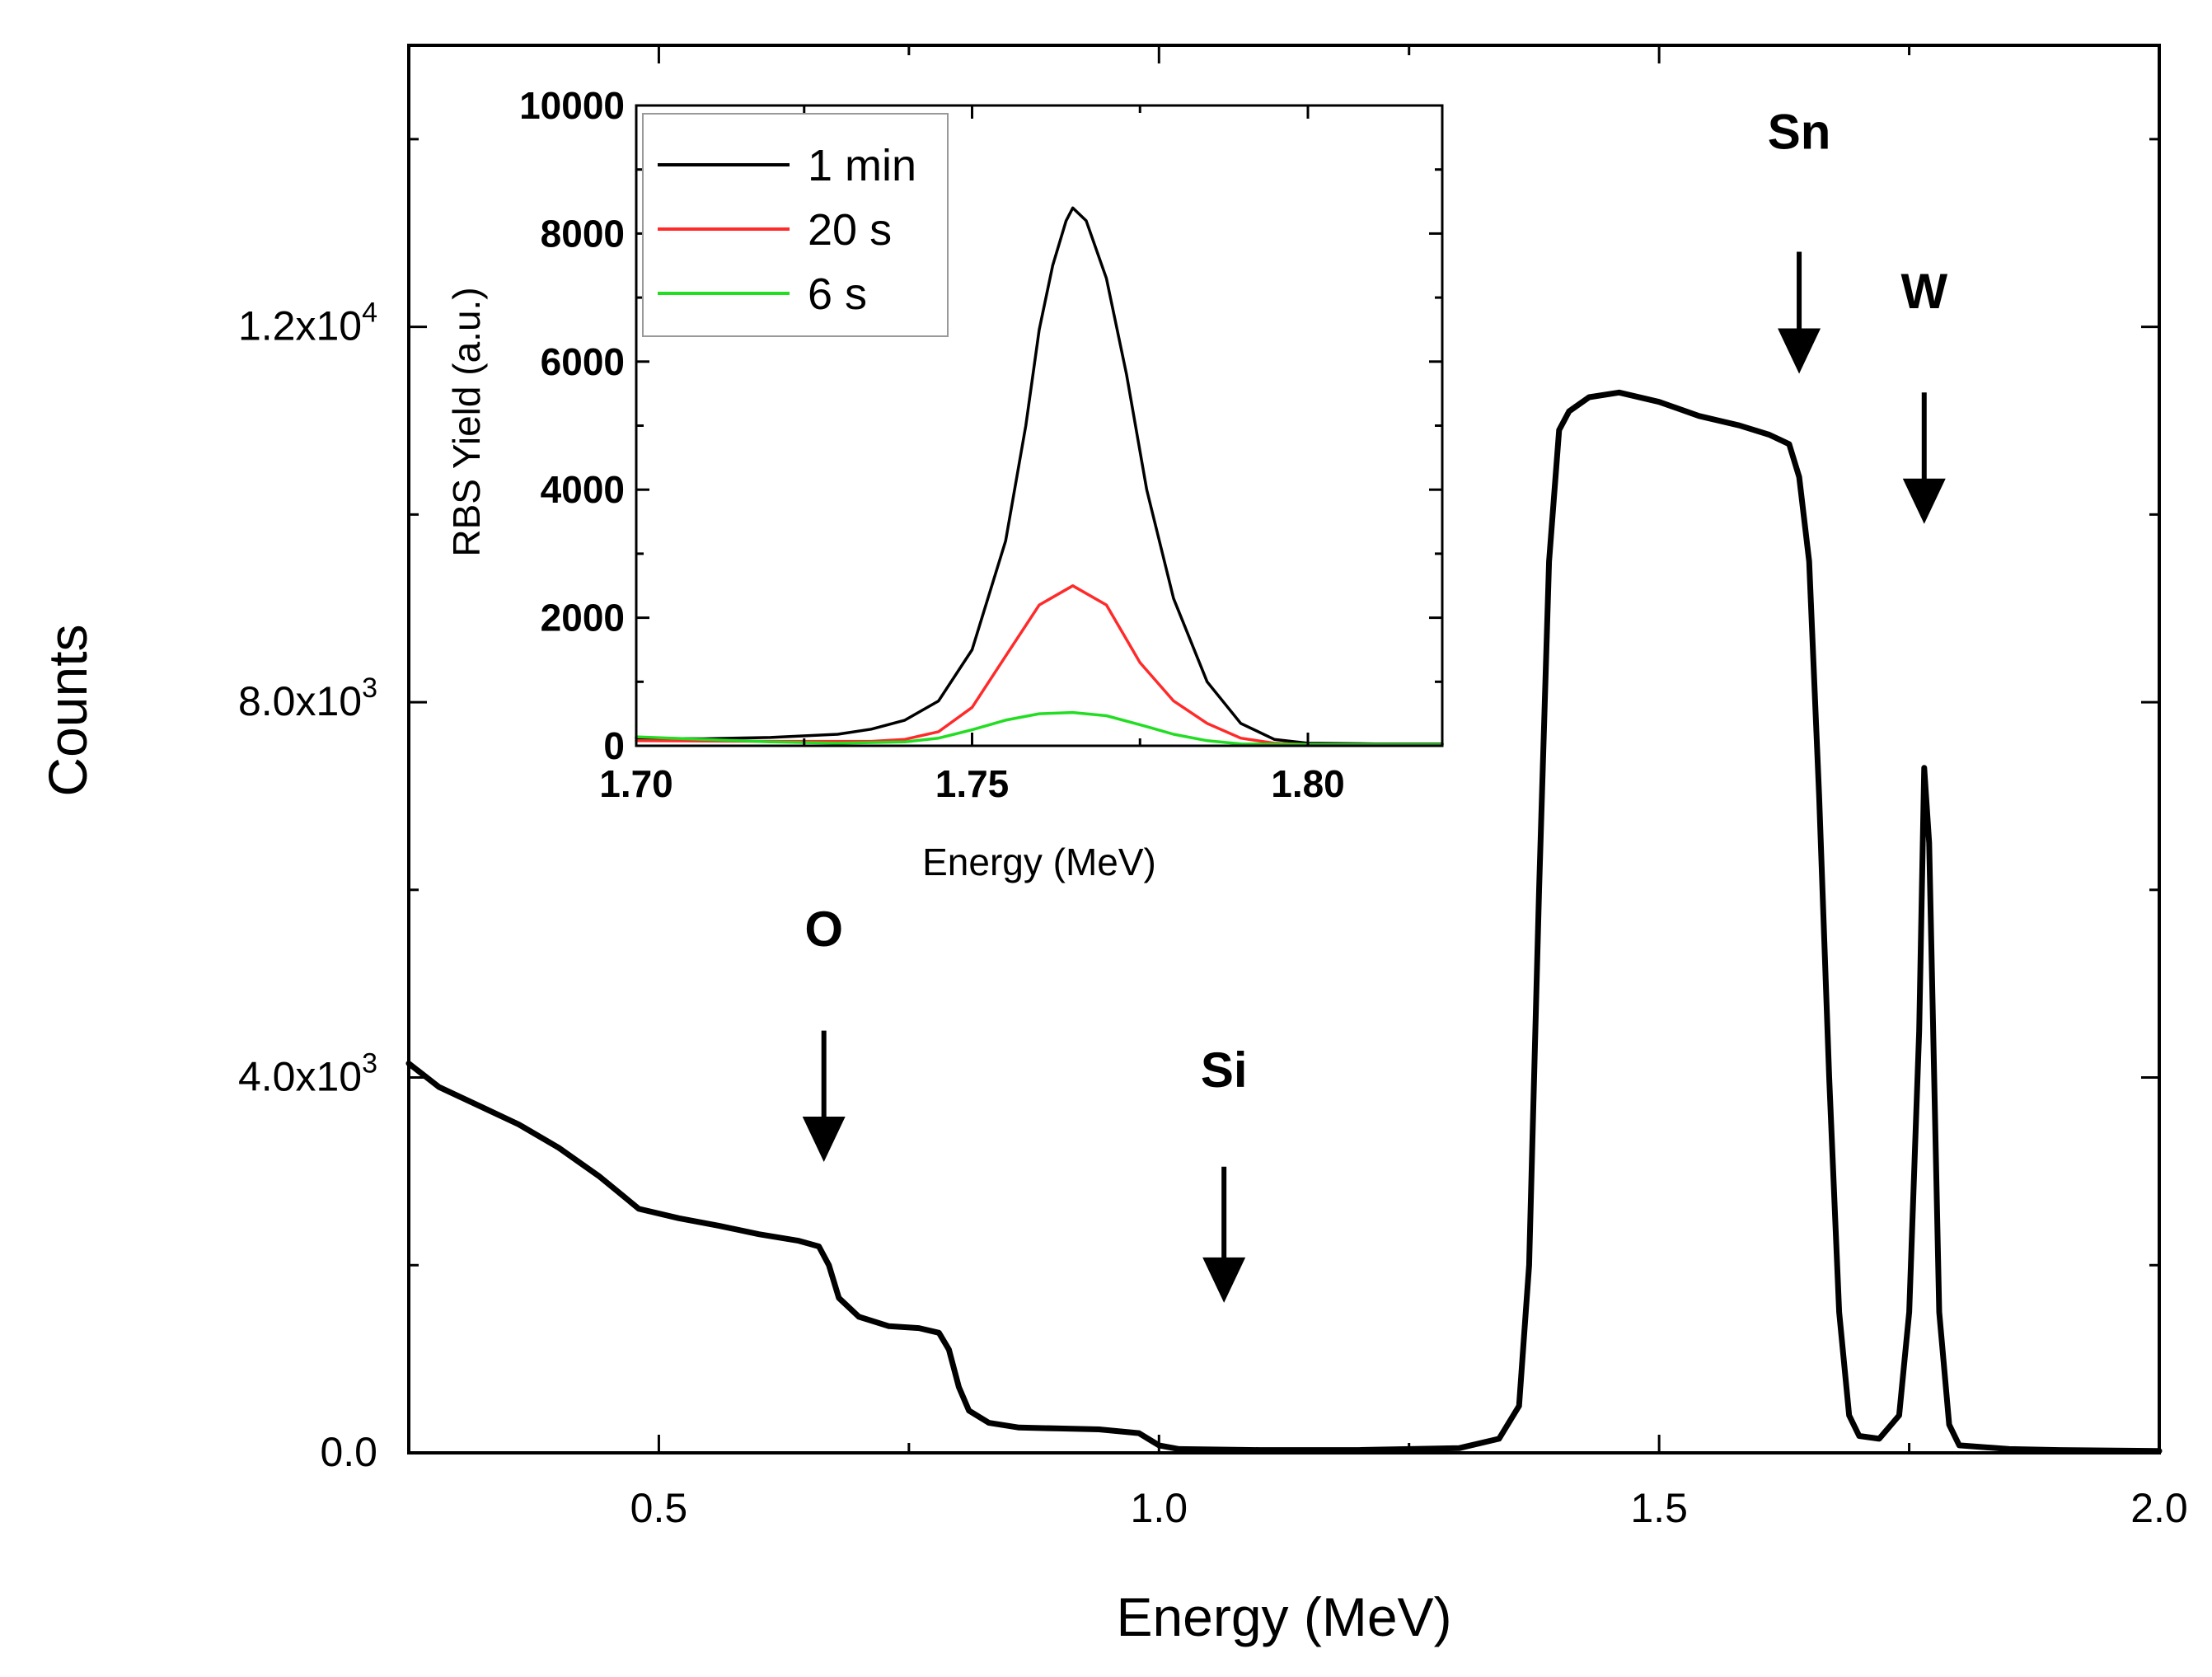 The height and width of the screenshot is (1677, 2212). Describe the element at coordinates (300, 326) in the screenshot. I see `main-y-tick-label-base: 1.2x10` at that location.